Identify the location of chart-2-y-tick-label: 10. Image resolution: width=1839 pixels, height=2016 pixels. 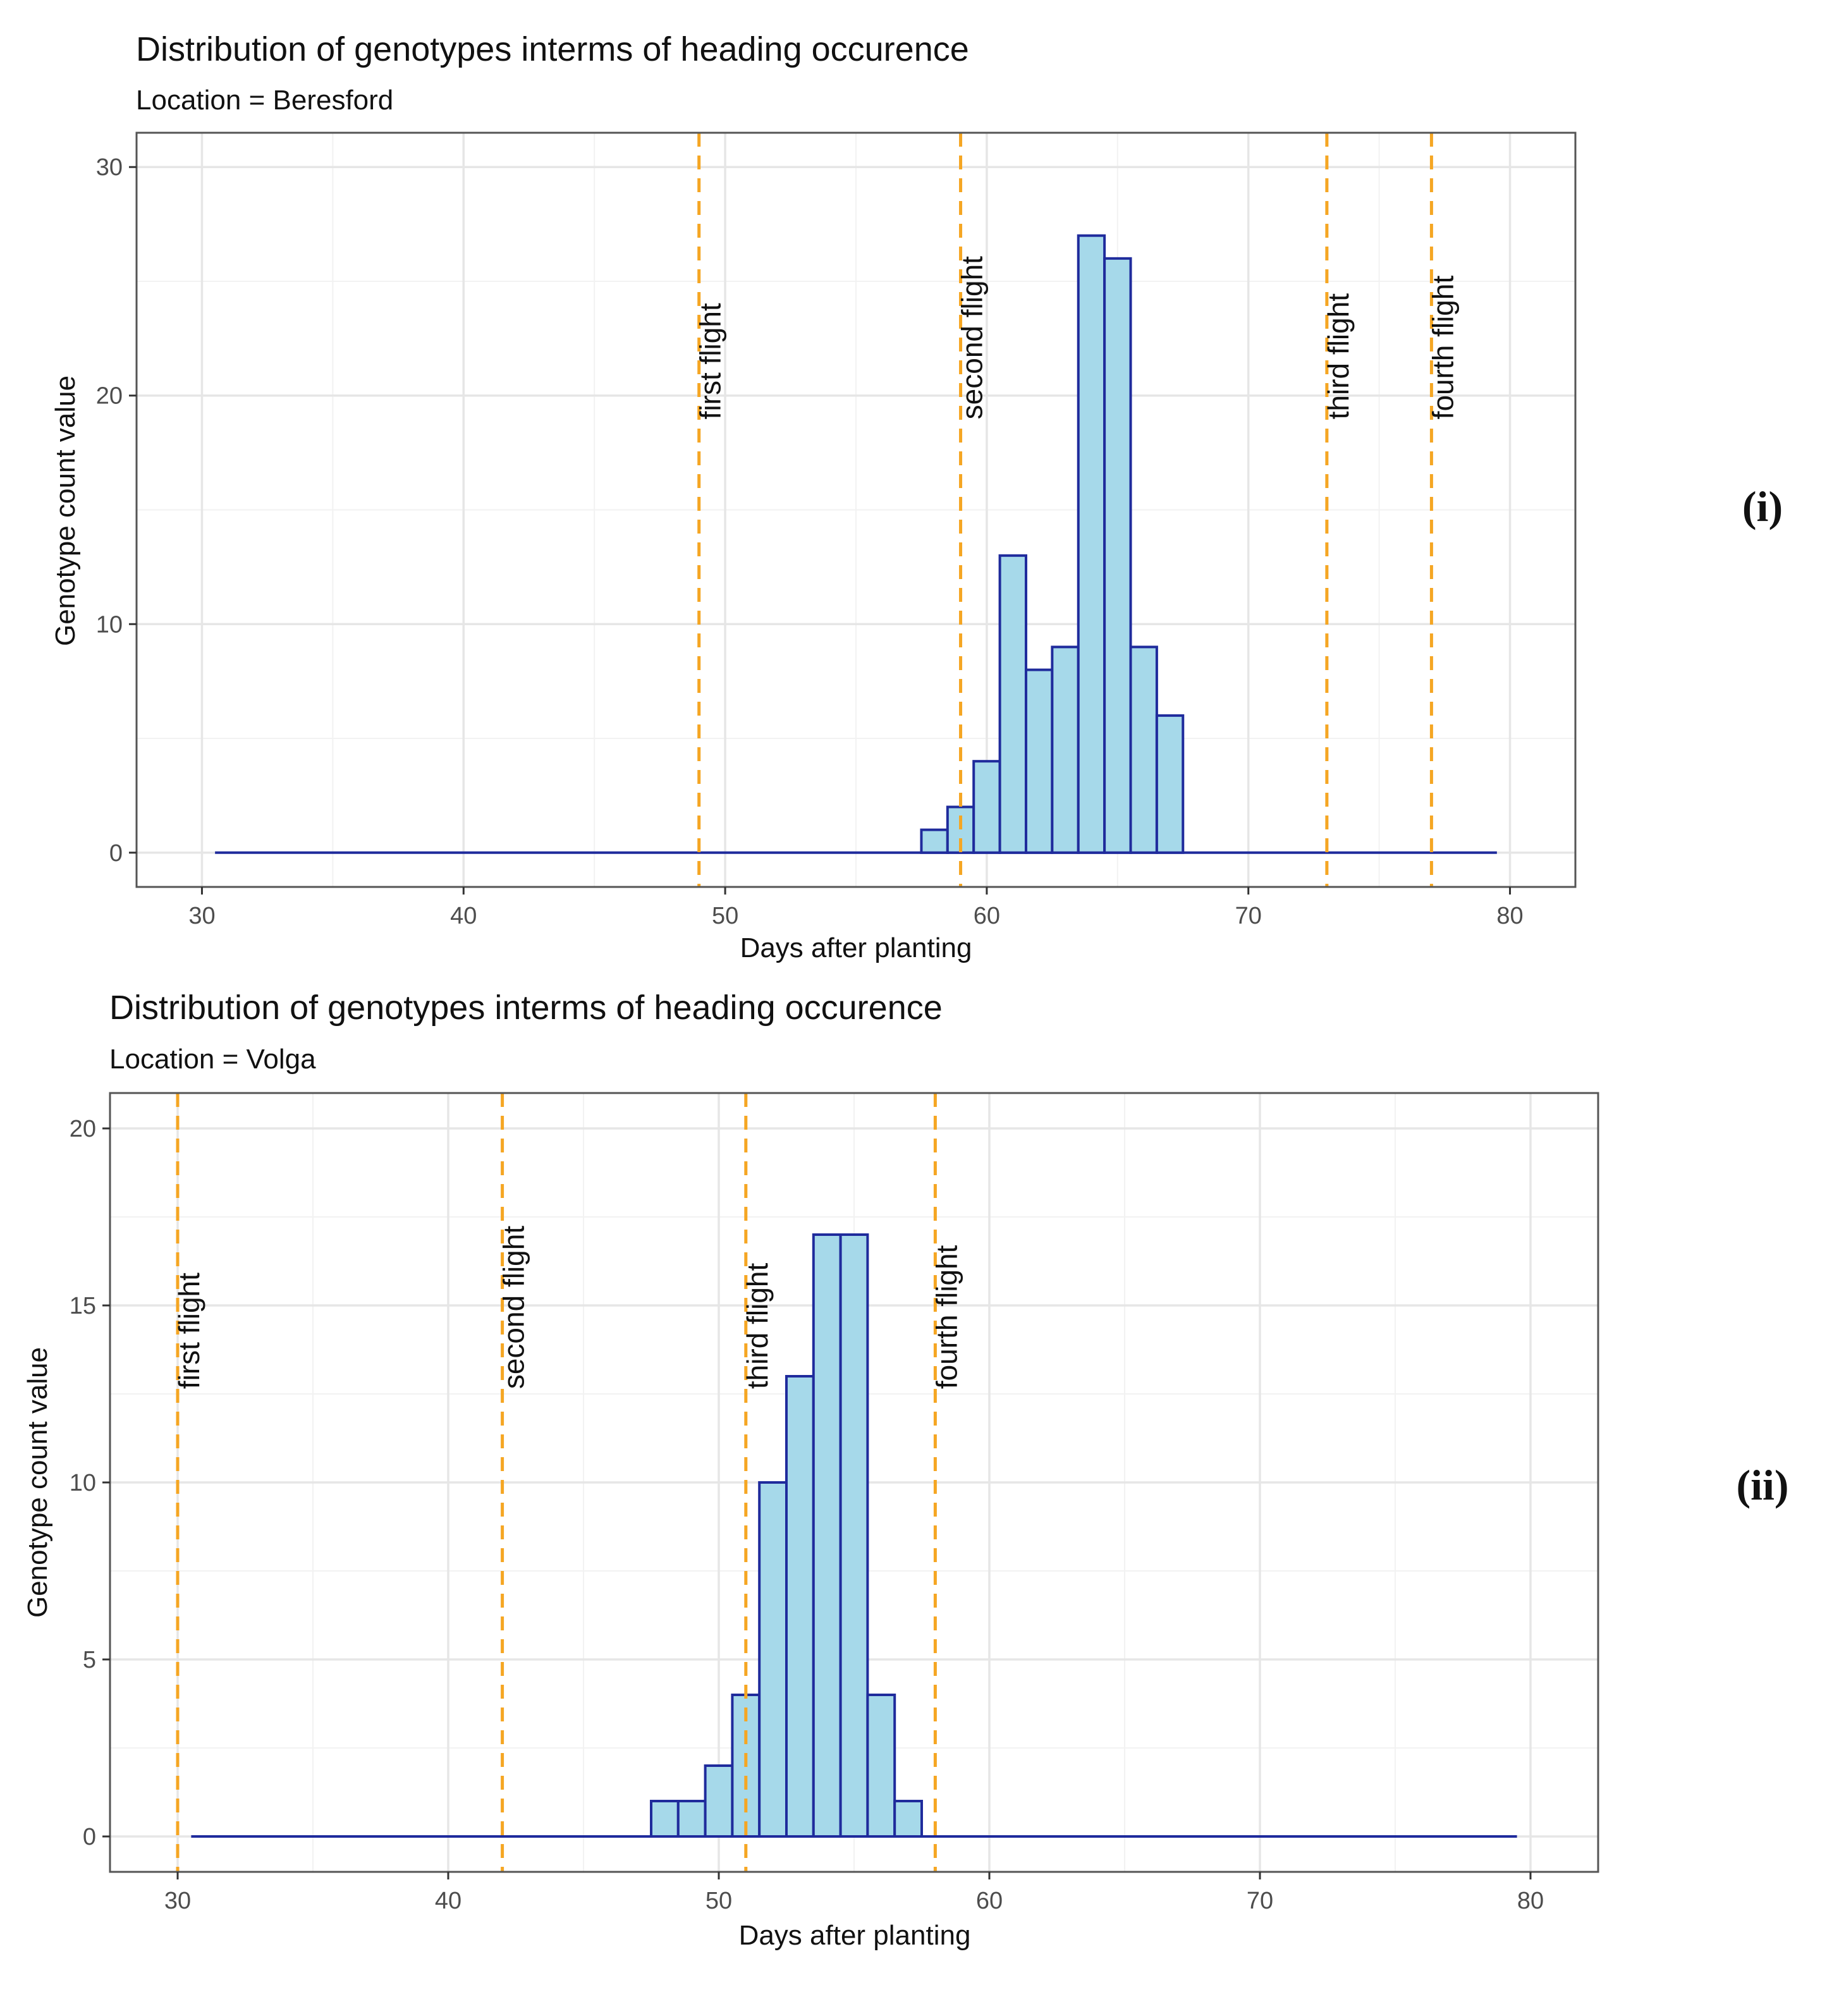
(83, 1483).